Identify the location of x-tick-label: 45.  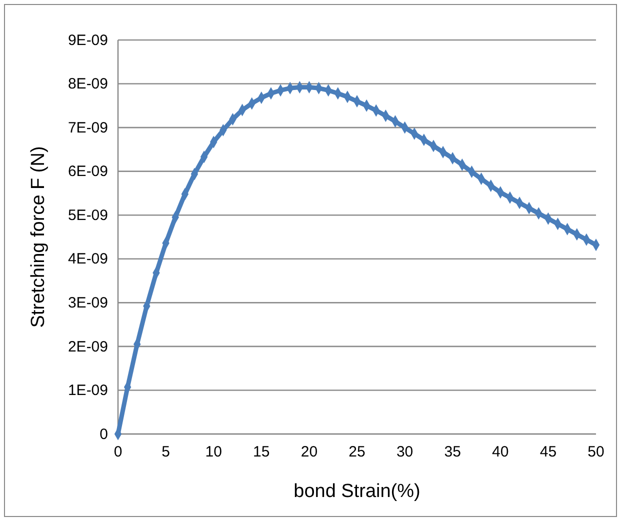
(548, 452).